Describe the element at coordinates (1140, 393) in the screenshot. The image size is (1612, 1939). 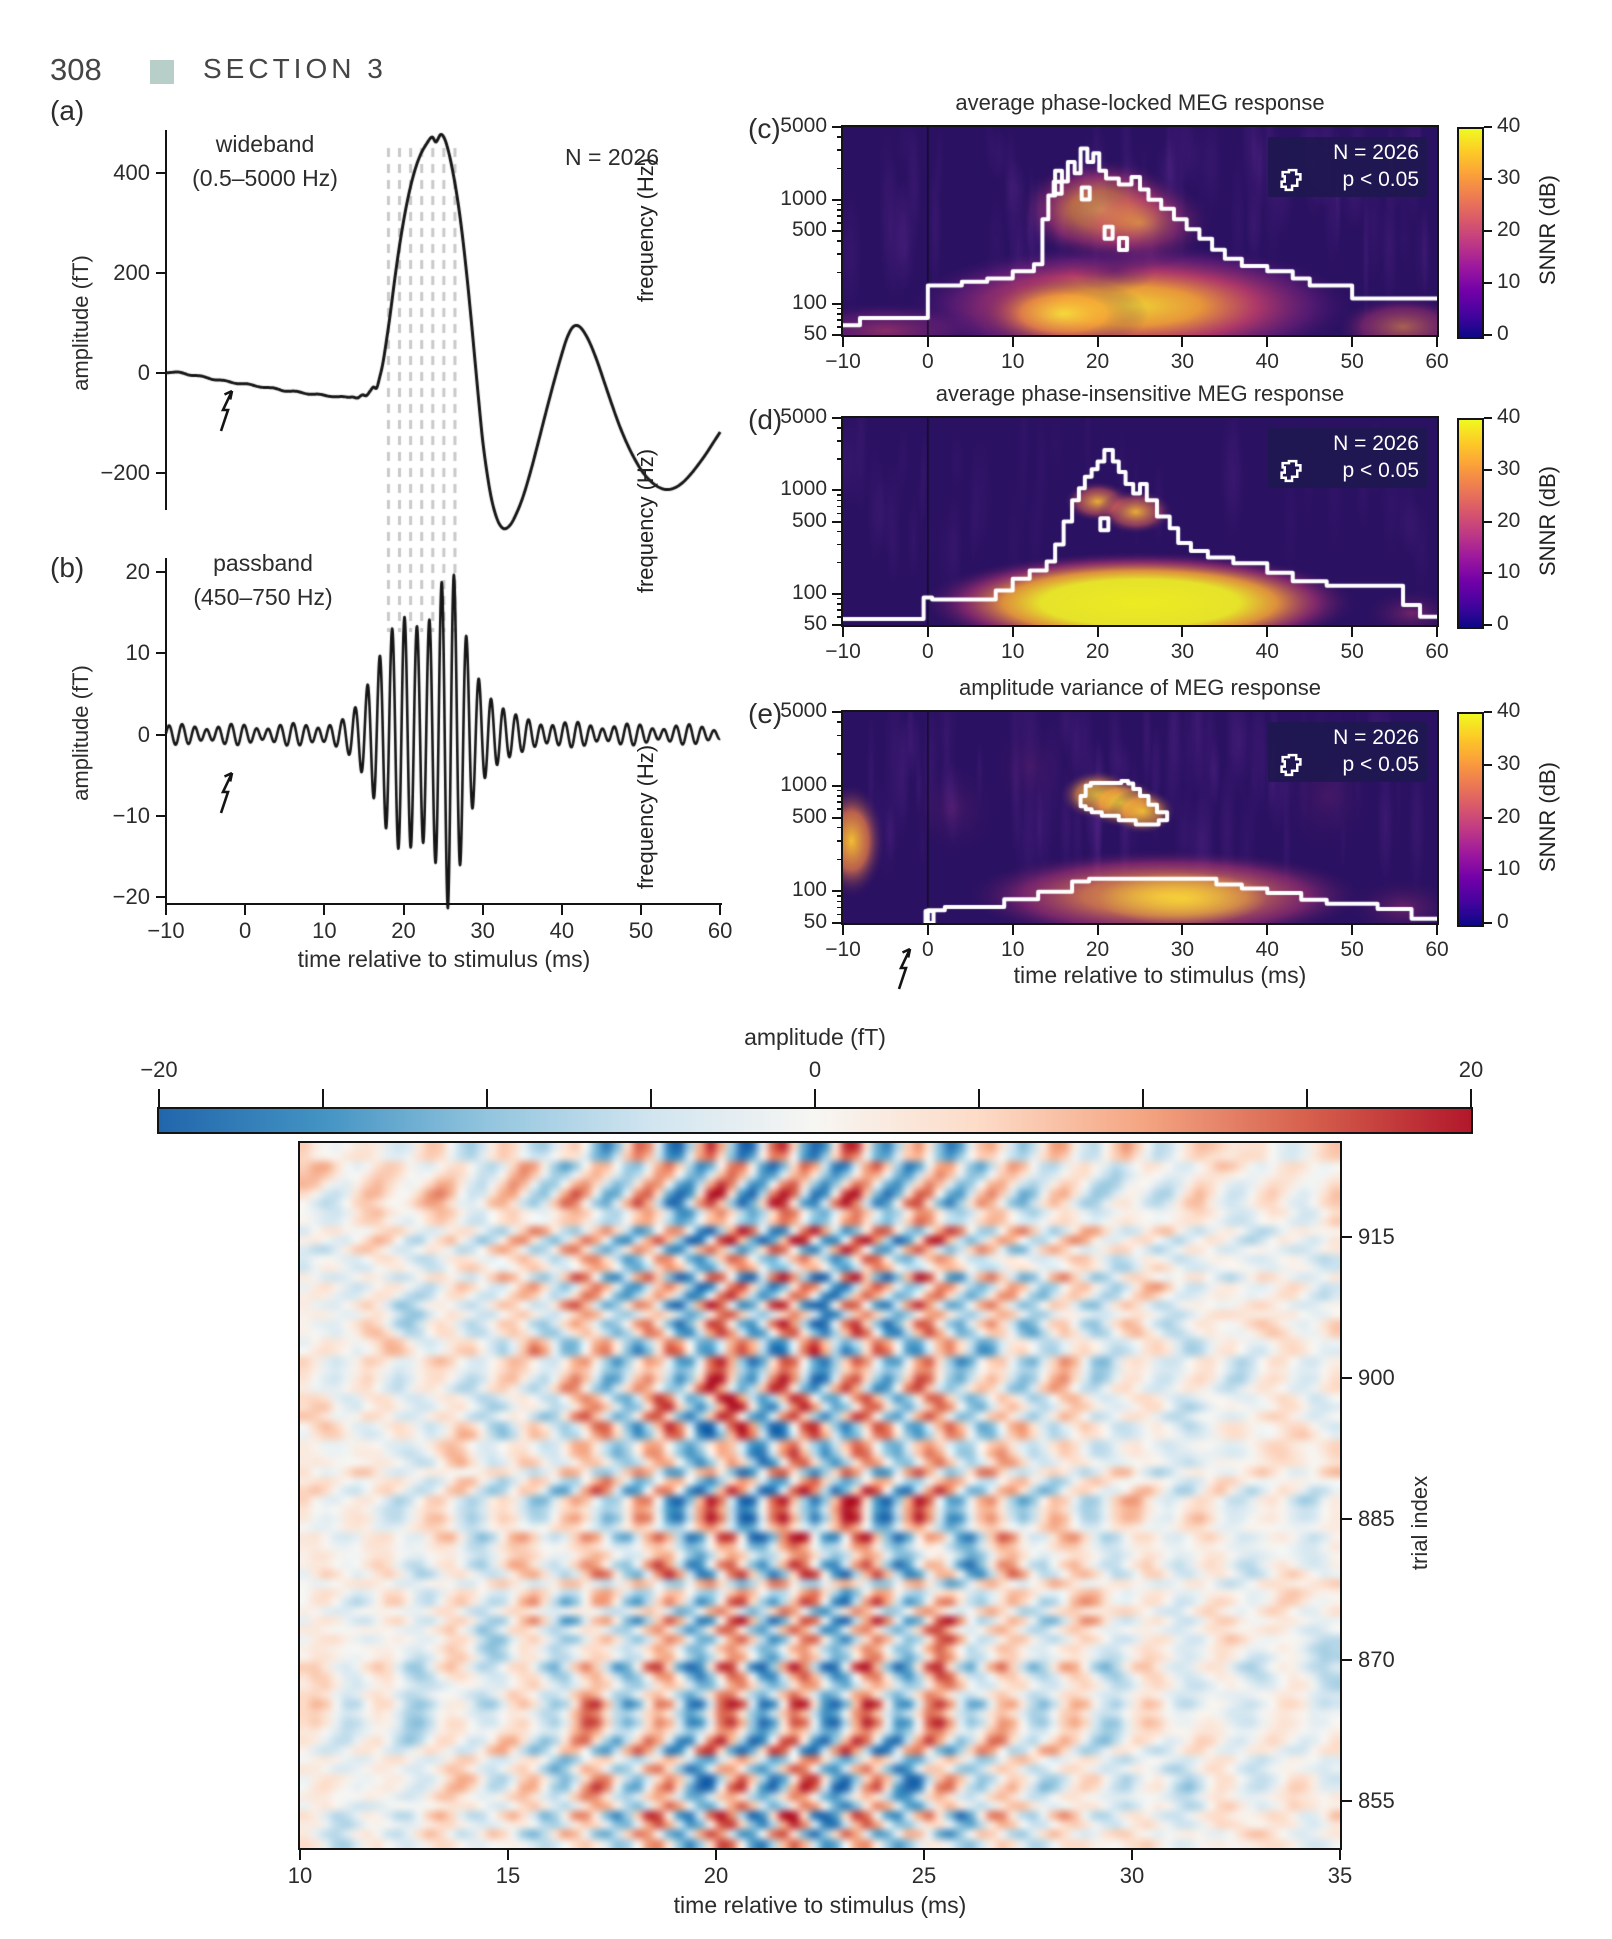
I see `spect-panel-title: average phase-insensitive MEG response` at that location.